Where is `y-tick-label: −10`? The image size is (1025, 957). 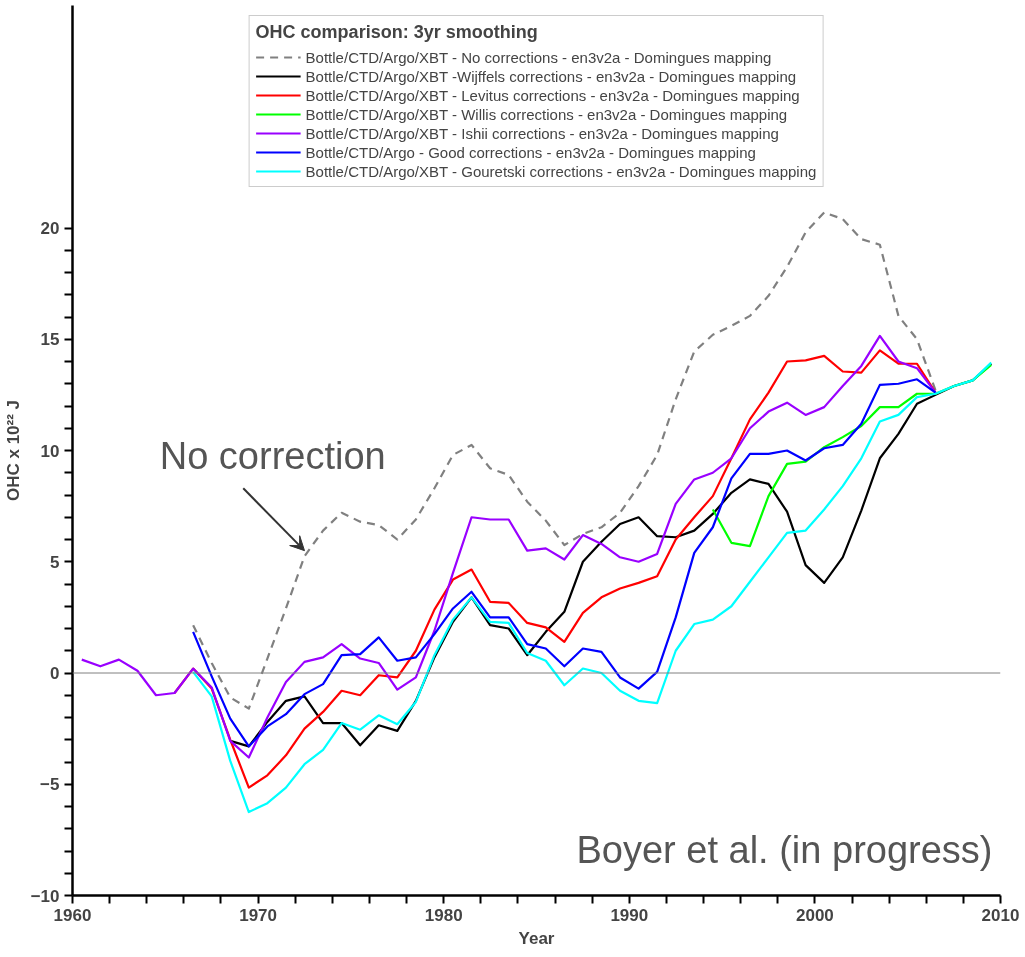 y-tick-label: −10 is located at coordinates (45, 896).